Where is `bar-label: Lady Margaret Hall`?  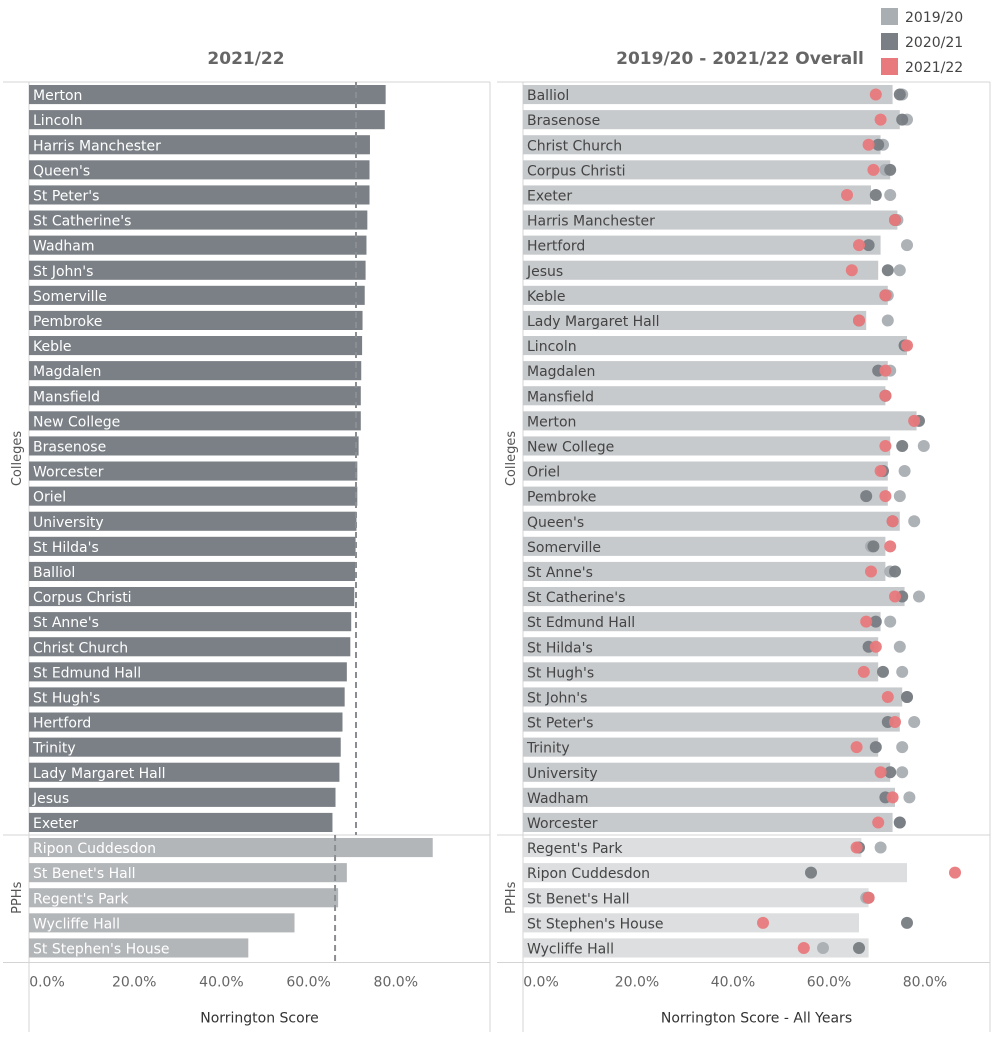
bar-label: Lady Margaret Hall is located at coordinates (593, 322).